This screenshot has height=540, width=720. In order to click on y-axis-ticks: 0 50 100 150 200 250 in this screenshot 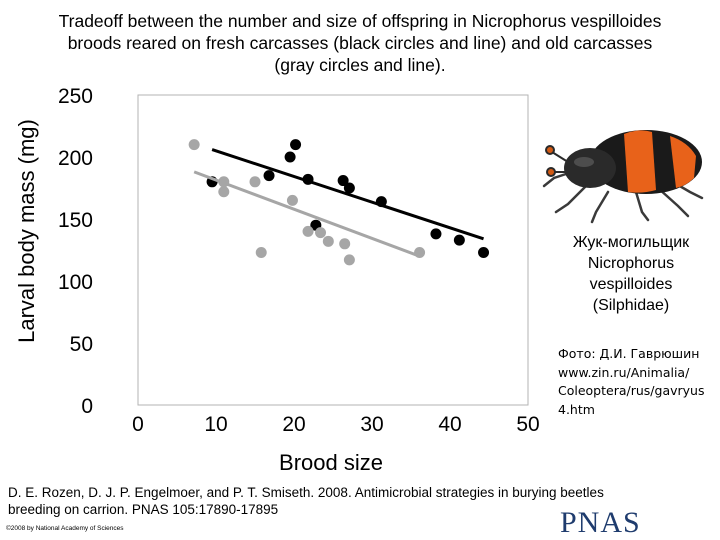, I will do `click(75, 251)`.